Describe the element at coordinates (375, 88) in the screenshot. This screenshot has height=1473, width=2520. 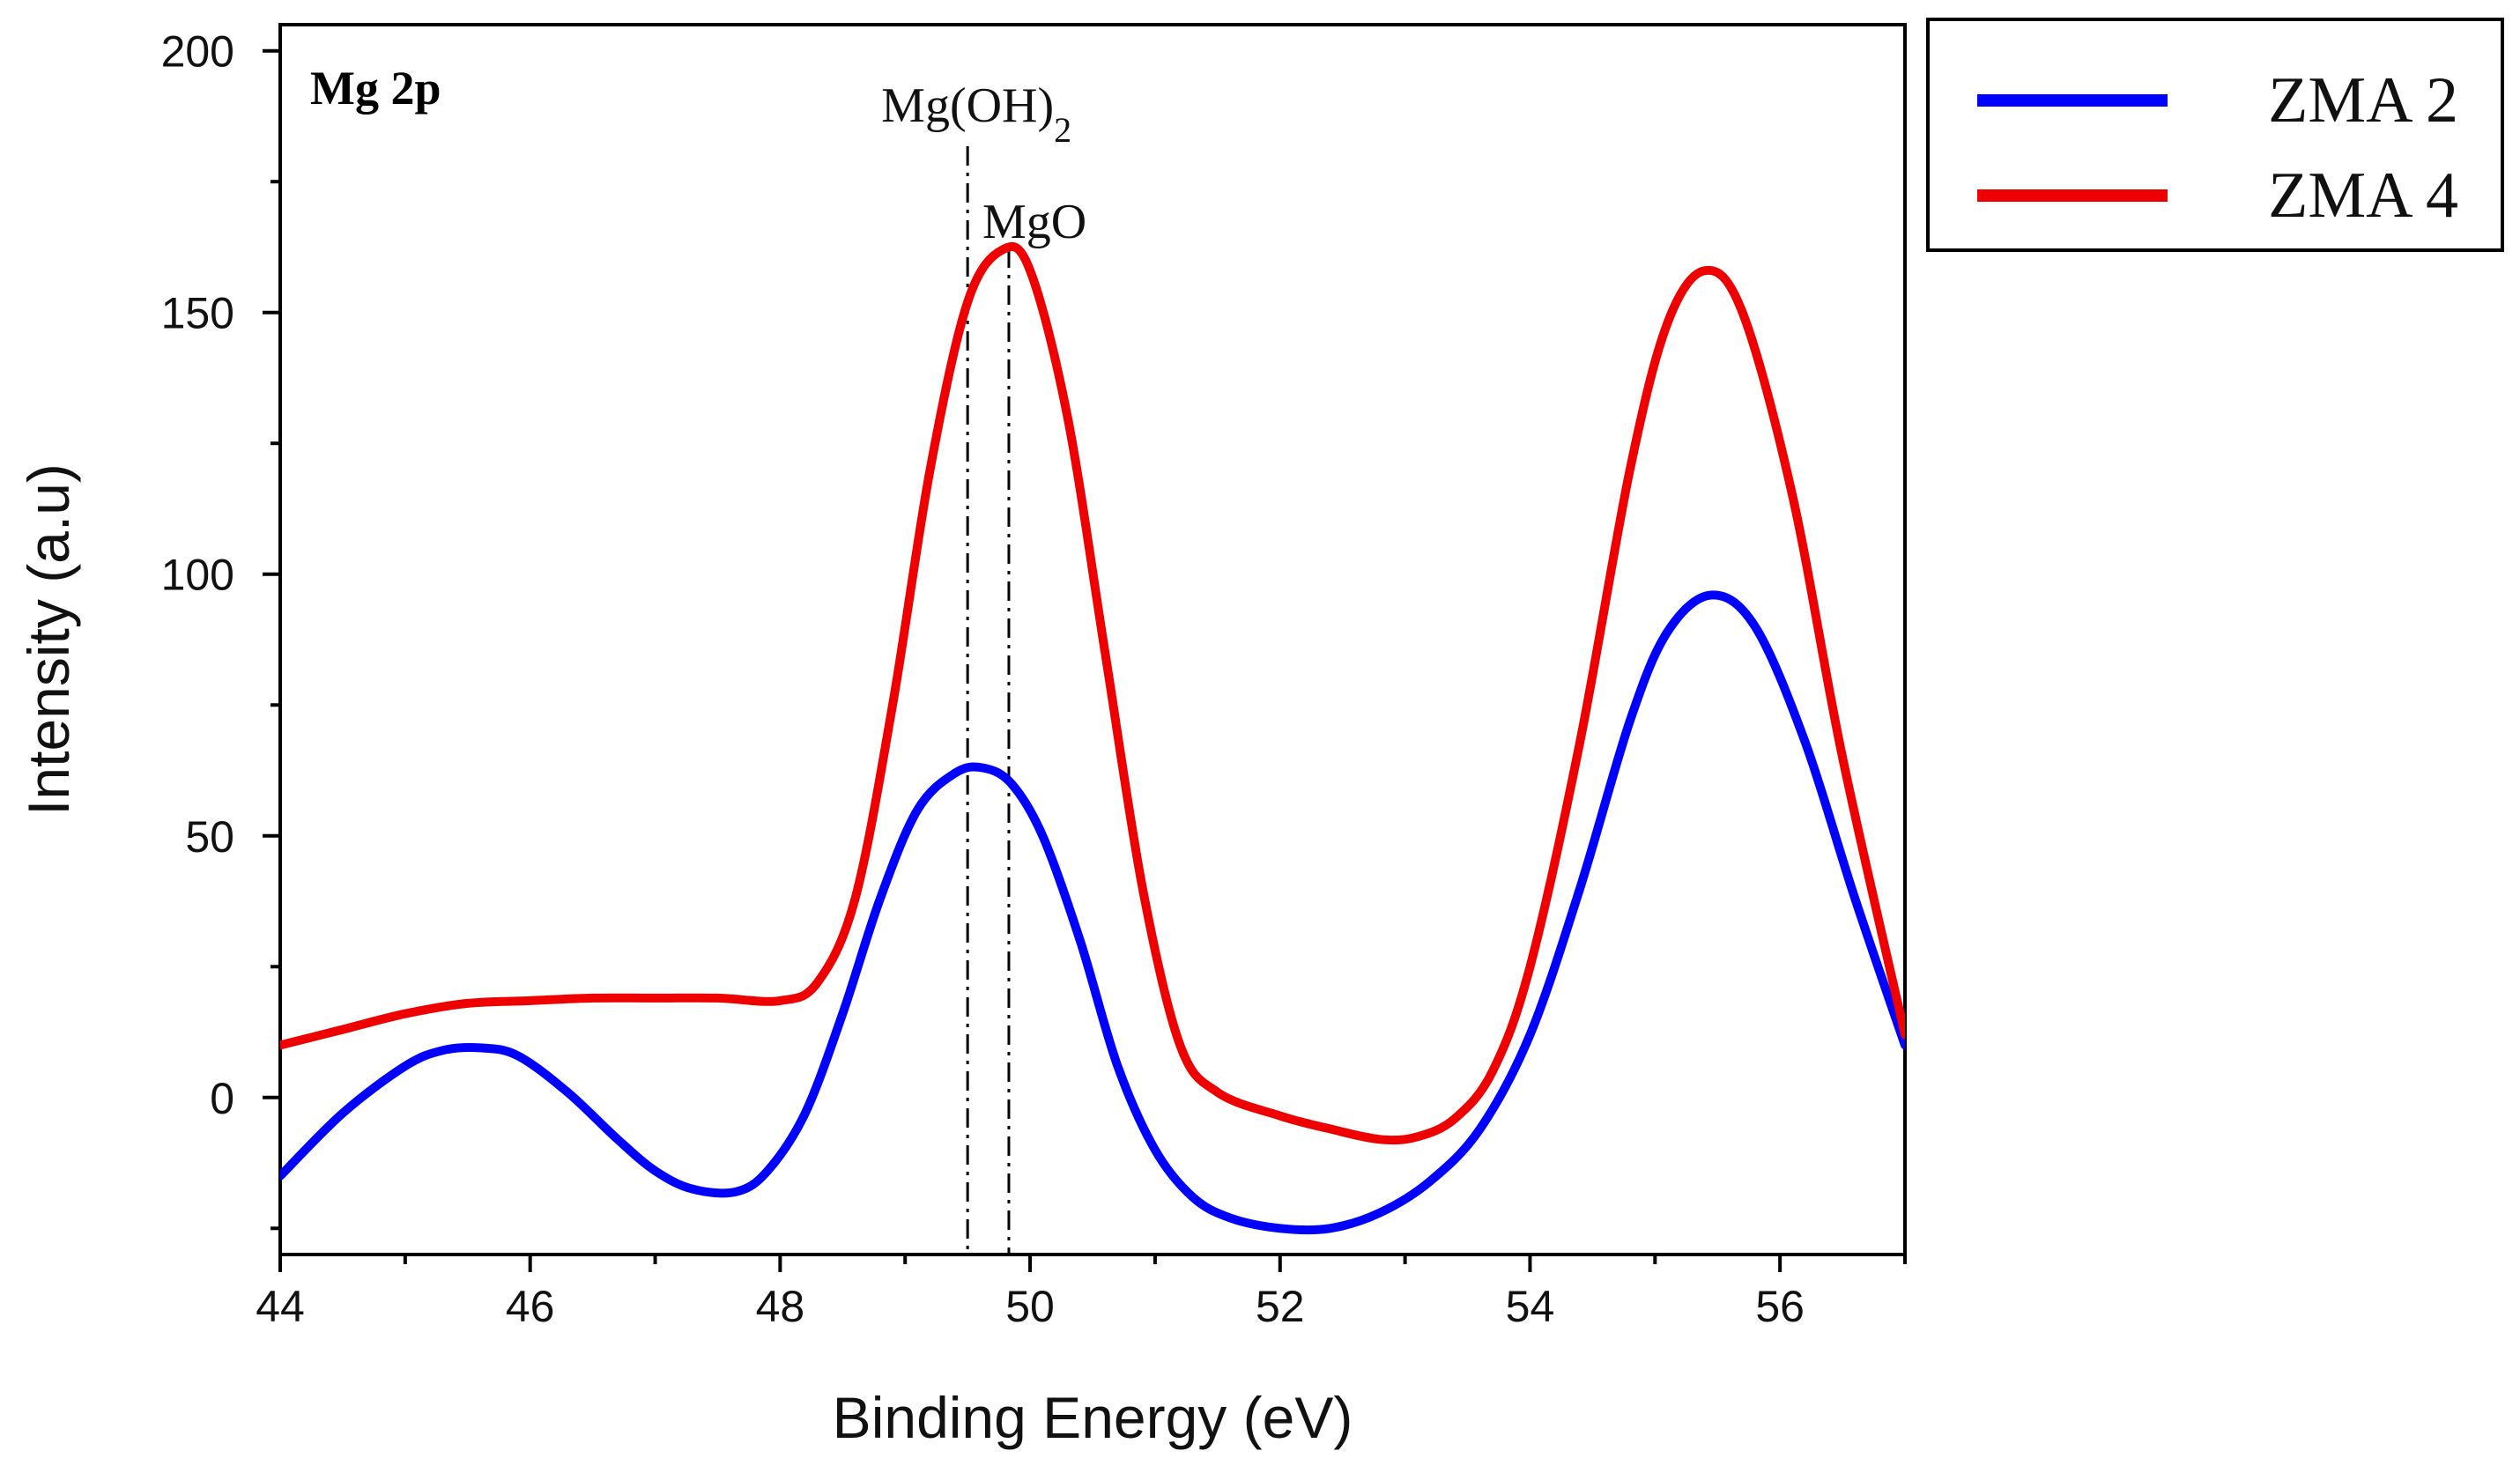
I see `panel-label: Mg 2p` at that location.